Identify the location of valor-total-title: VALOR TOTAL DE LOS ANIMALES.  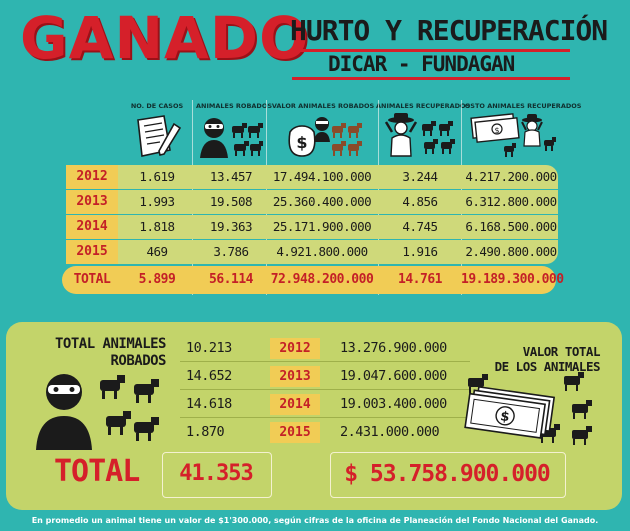
(543, 359).